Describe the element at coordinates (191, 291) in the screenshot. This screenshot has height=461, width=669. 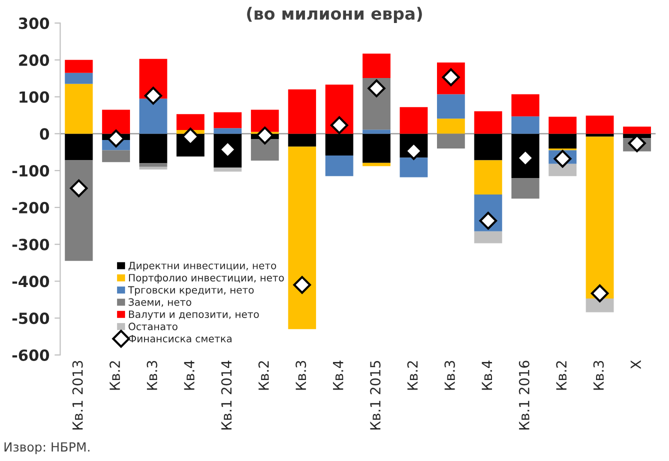
I see `legend-label: Трговски кредити, нето` at that location.